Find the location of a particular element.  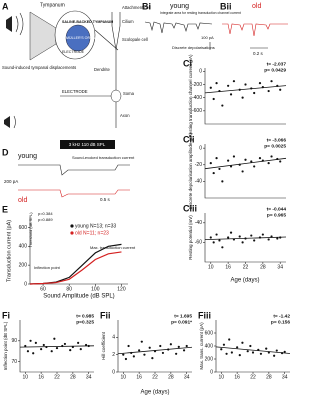

label: old N=11; n=23 is located at coordinates (92, 233).